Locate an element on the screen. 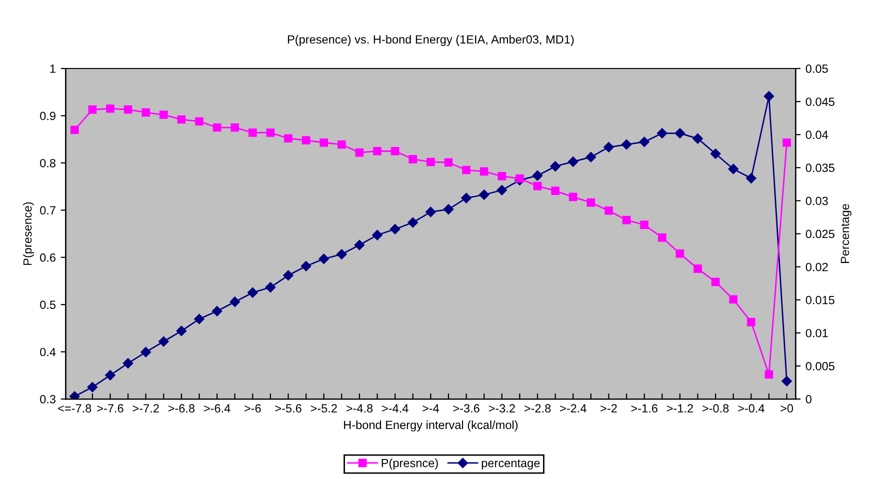 Image resolution: width=888 pixels, height=479 pixels. y2-tick-label: 0.02 is located at coordinates (817, 267).